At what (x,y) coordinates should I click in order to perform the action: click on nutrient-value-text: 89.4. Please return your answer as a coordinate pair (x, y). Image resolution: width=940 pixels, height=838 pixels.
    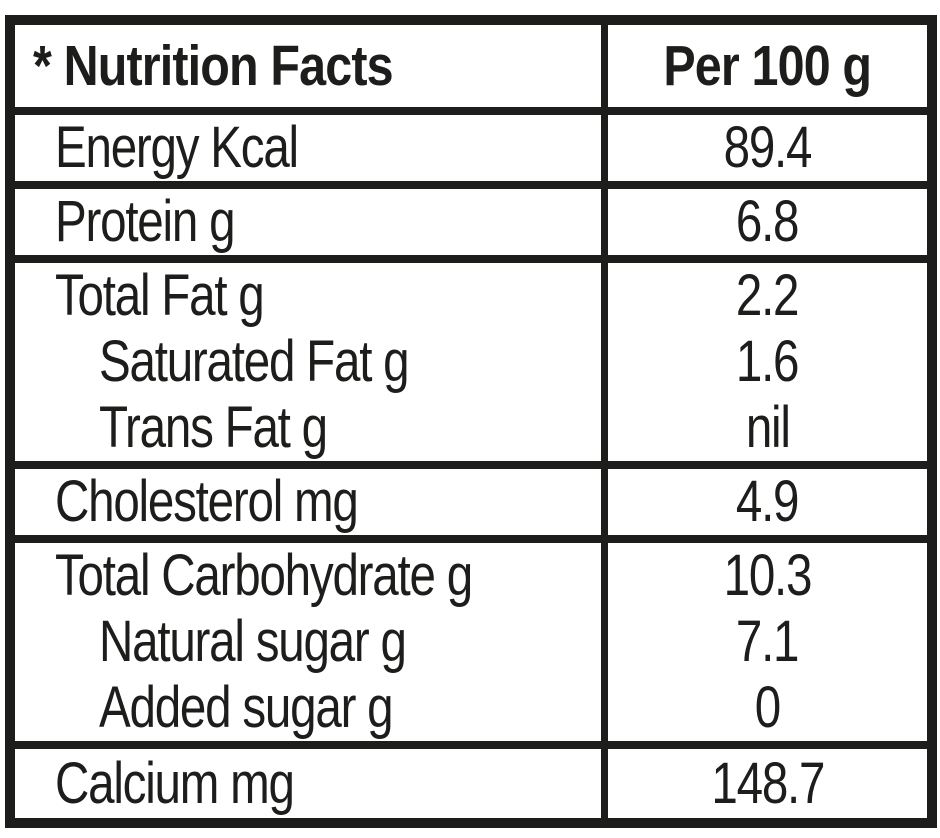
    Looking at the image, I should click on (768, 147).